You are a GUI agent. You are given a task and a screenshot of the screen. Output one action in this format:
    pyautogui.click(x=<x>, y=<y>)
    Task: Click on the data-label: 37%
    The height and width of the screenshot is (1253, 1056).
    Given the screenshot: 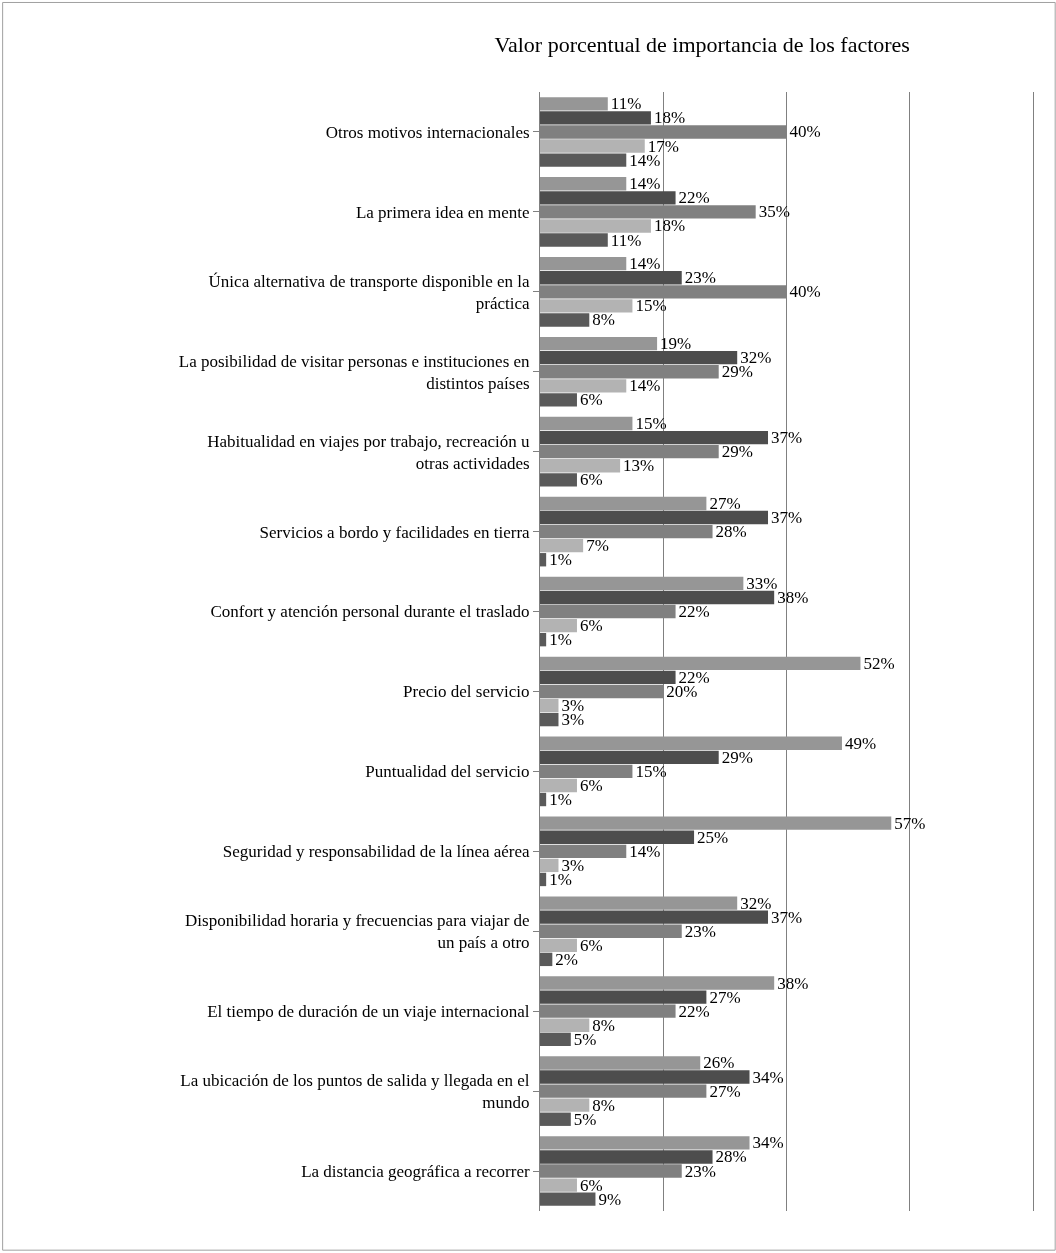 What is the action you would take?
    pyautogui.click(x=787, y=518)
    